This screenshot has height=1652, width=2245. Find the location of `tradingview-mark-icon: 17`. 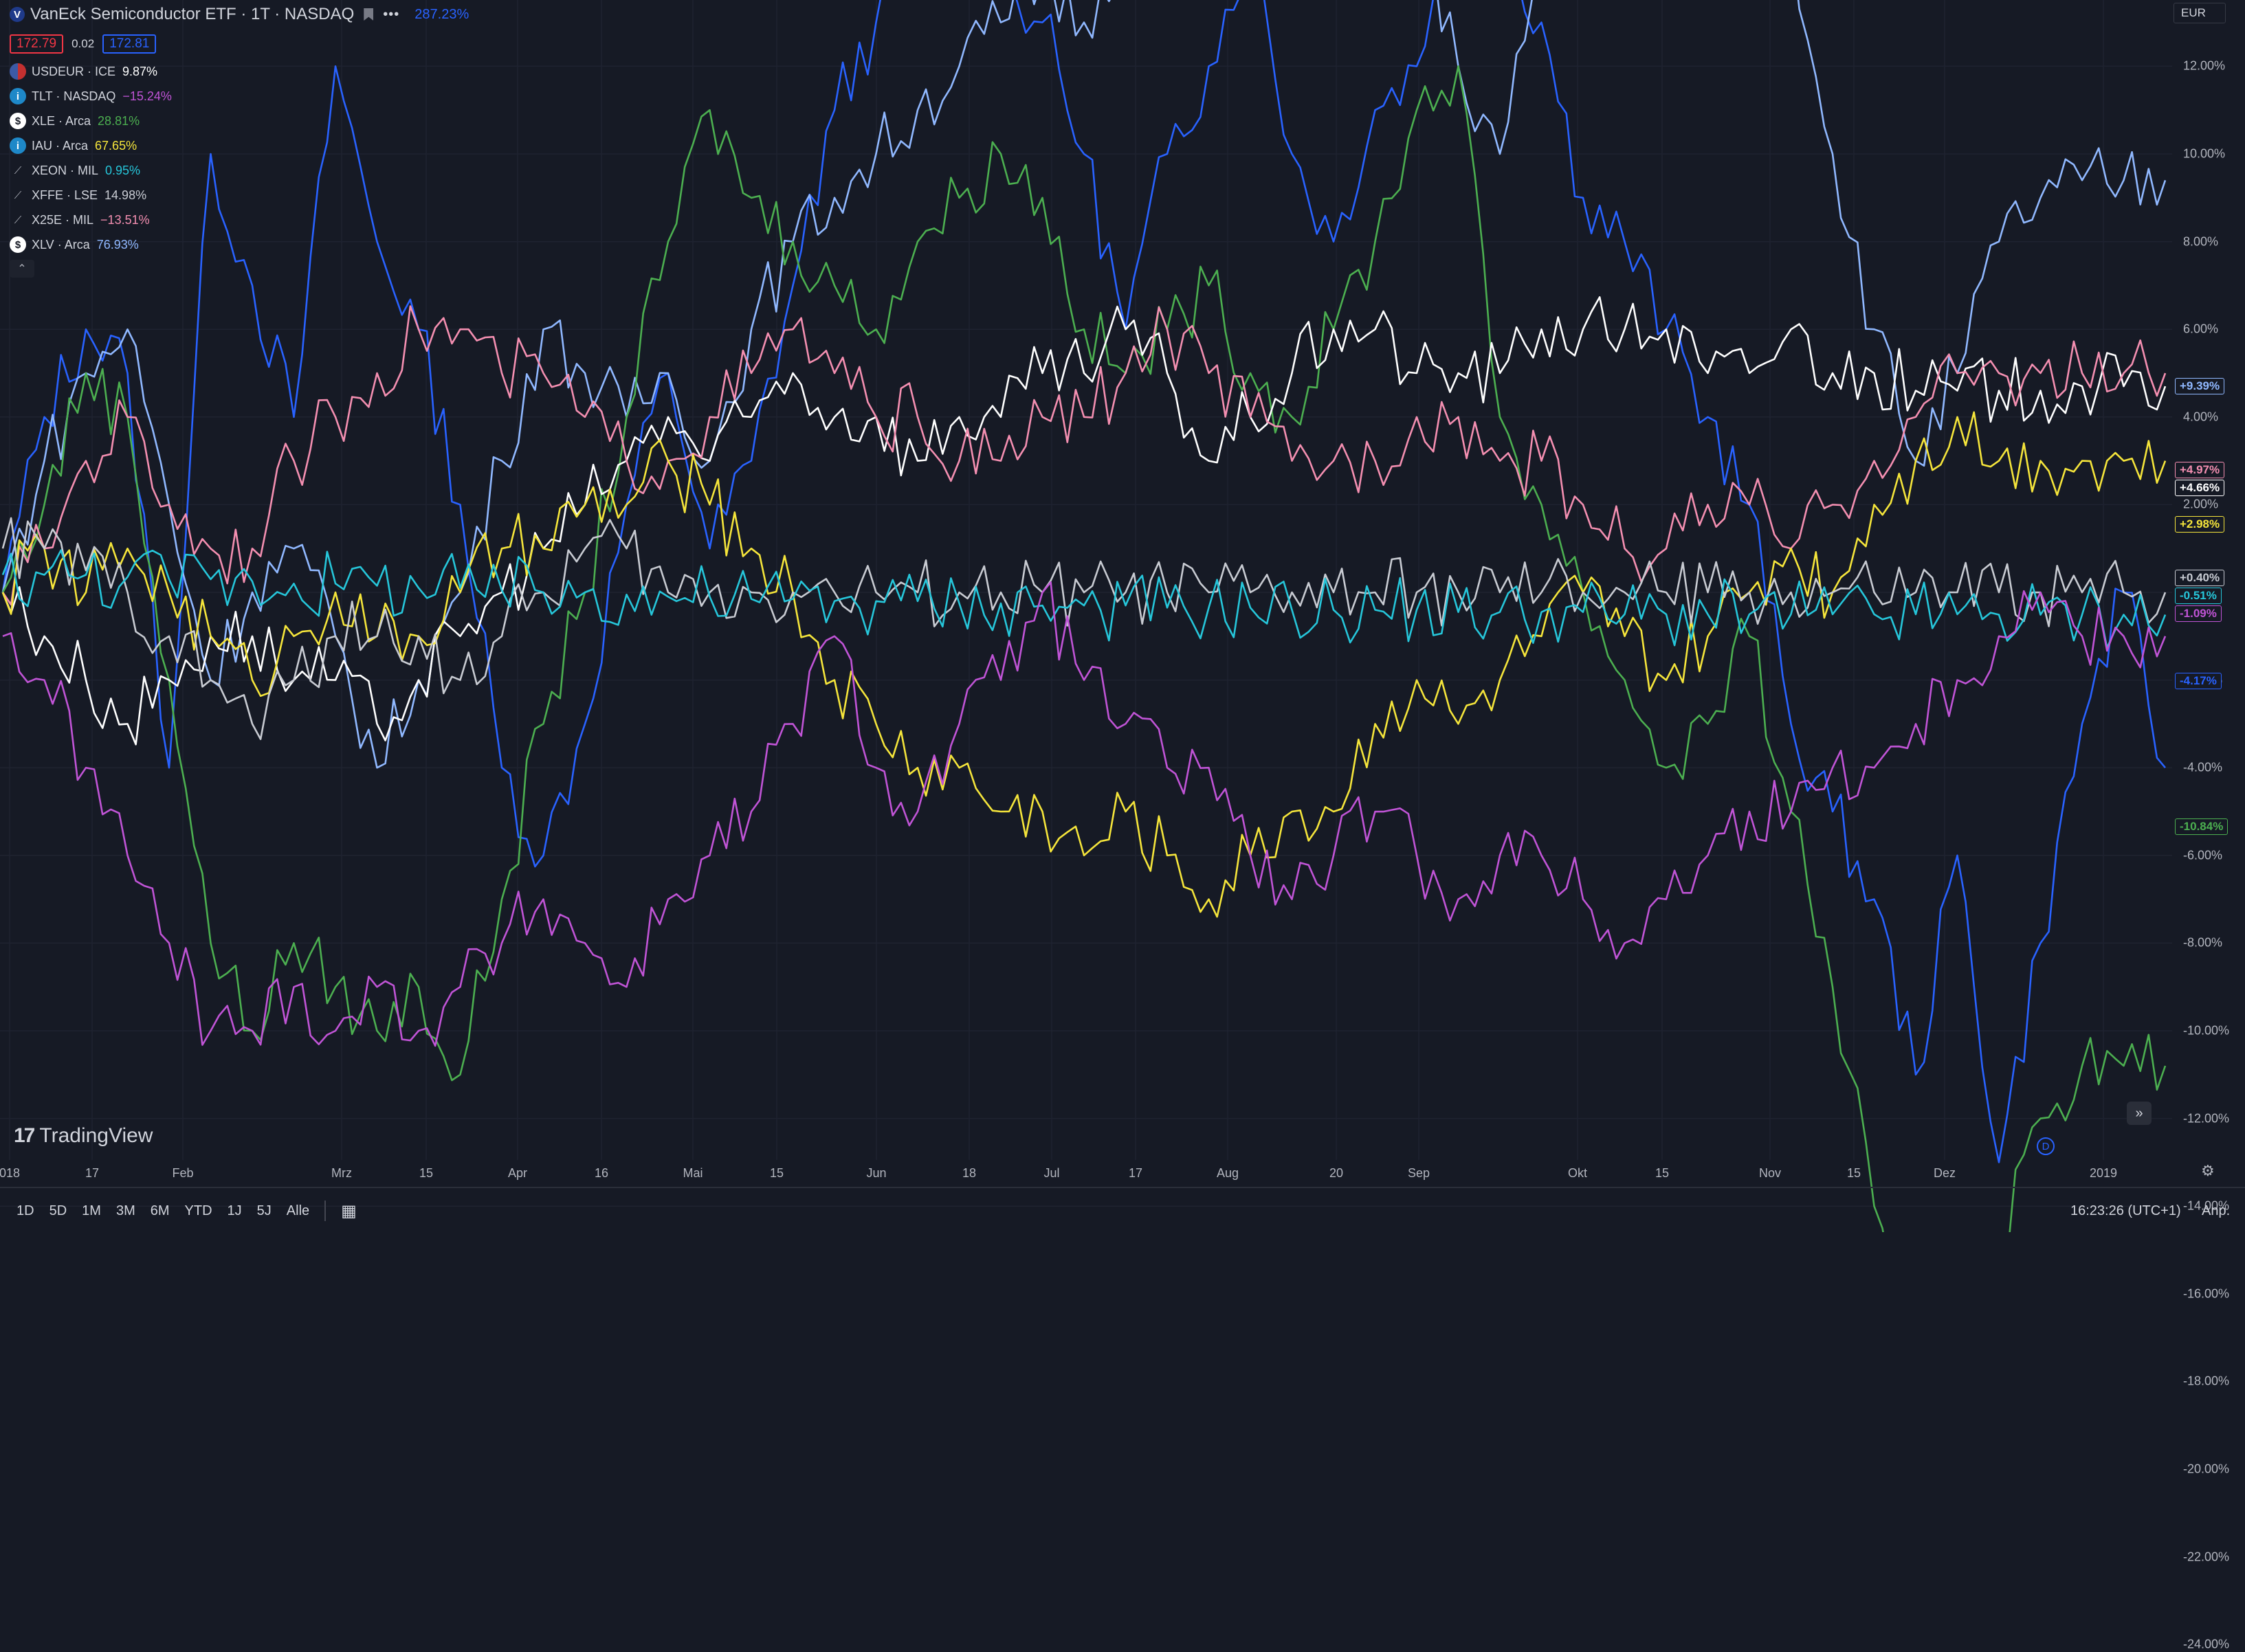

tradingview-mark-icon: 17 is located at coordinates (24, 1135).